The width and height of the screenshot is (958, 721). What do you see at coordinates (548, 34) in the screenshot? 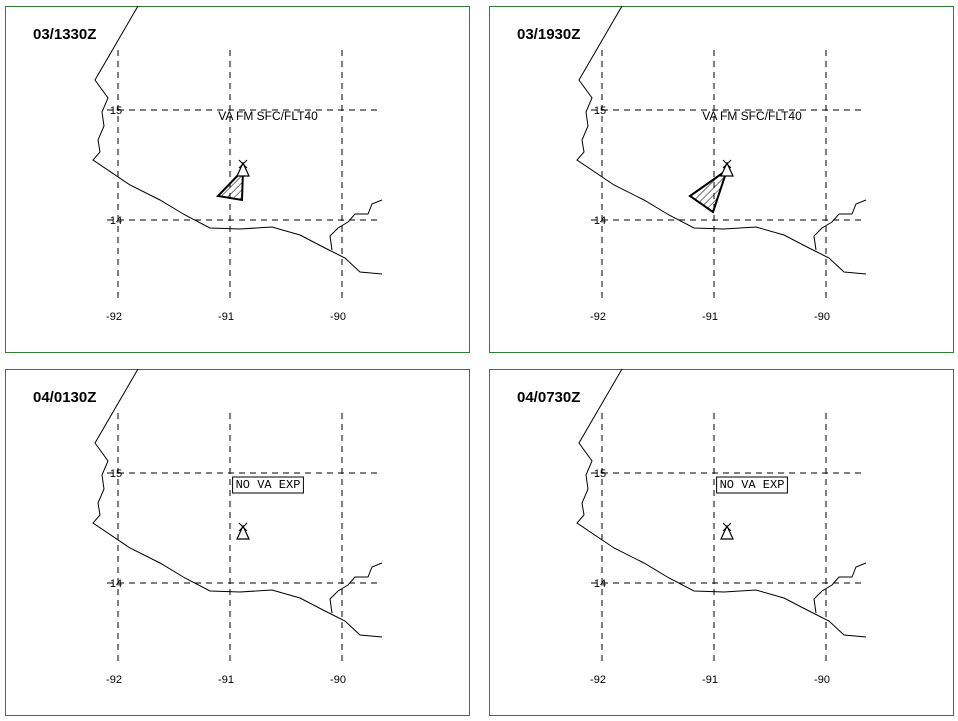
I see `valid-time: 03/1930Z` at bounding box center [548, 34].